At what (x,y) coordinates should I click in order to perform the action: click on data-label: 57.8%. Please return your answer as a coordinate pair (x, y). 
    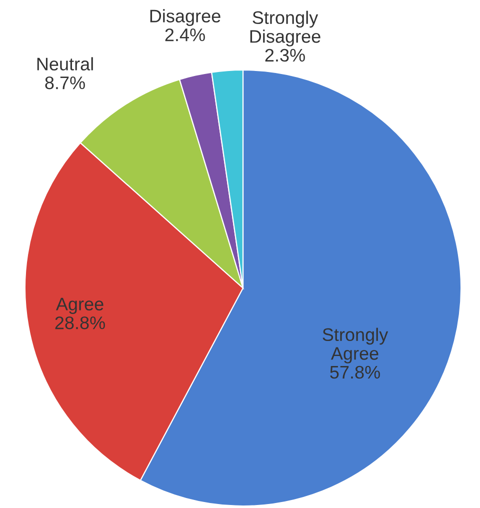
    Looking at the image, I should click on (355, 372).